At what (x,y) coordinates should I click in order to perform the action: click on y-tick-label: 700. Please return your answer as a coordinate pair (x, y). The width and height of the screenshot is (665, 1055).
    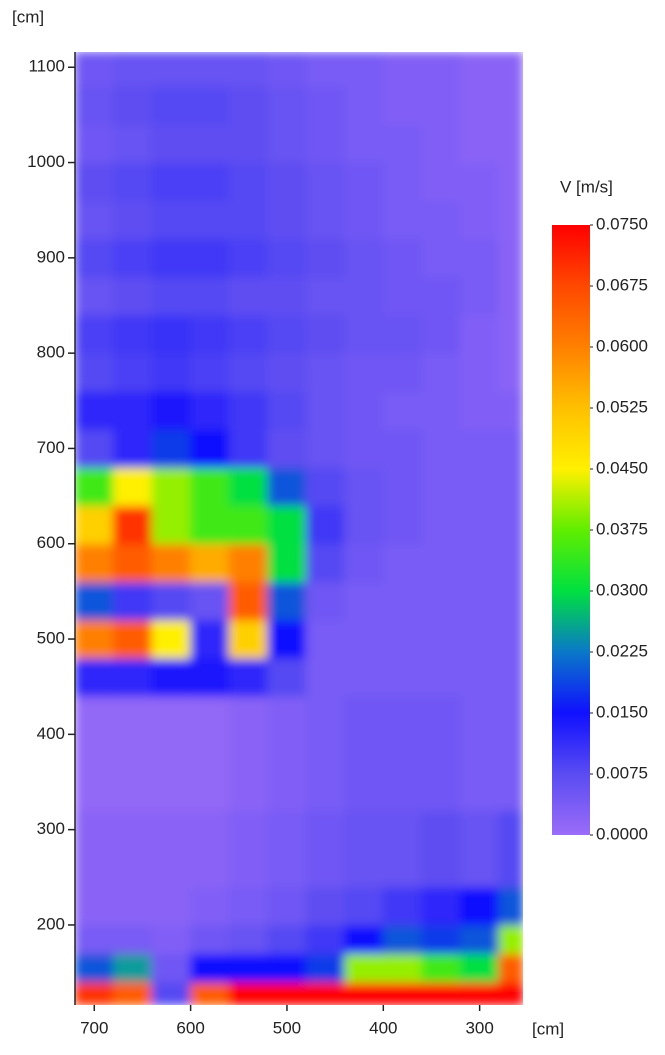
    Looking at the image, I should click on (51, 447).